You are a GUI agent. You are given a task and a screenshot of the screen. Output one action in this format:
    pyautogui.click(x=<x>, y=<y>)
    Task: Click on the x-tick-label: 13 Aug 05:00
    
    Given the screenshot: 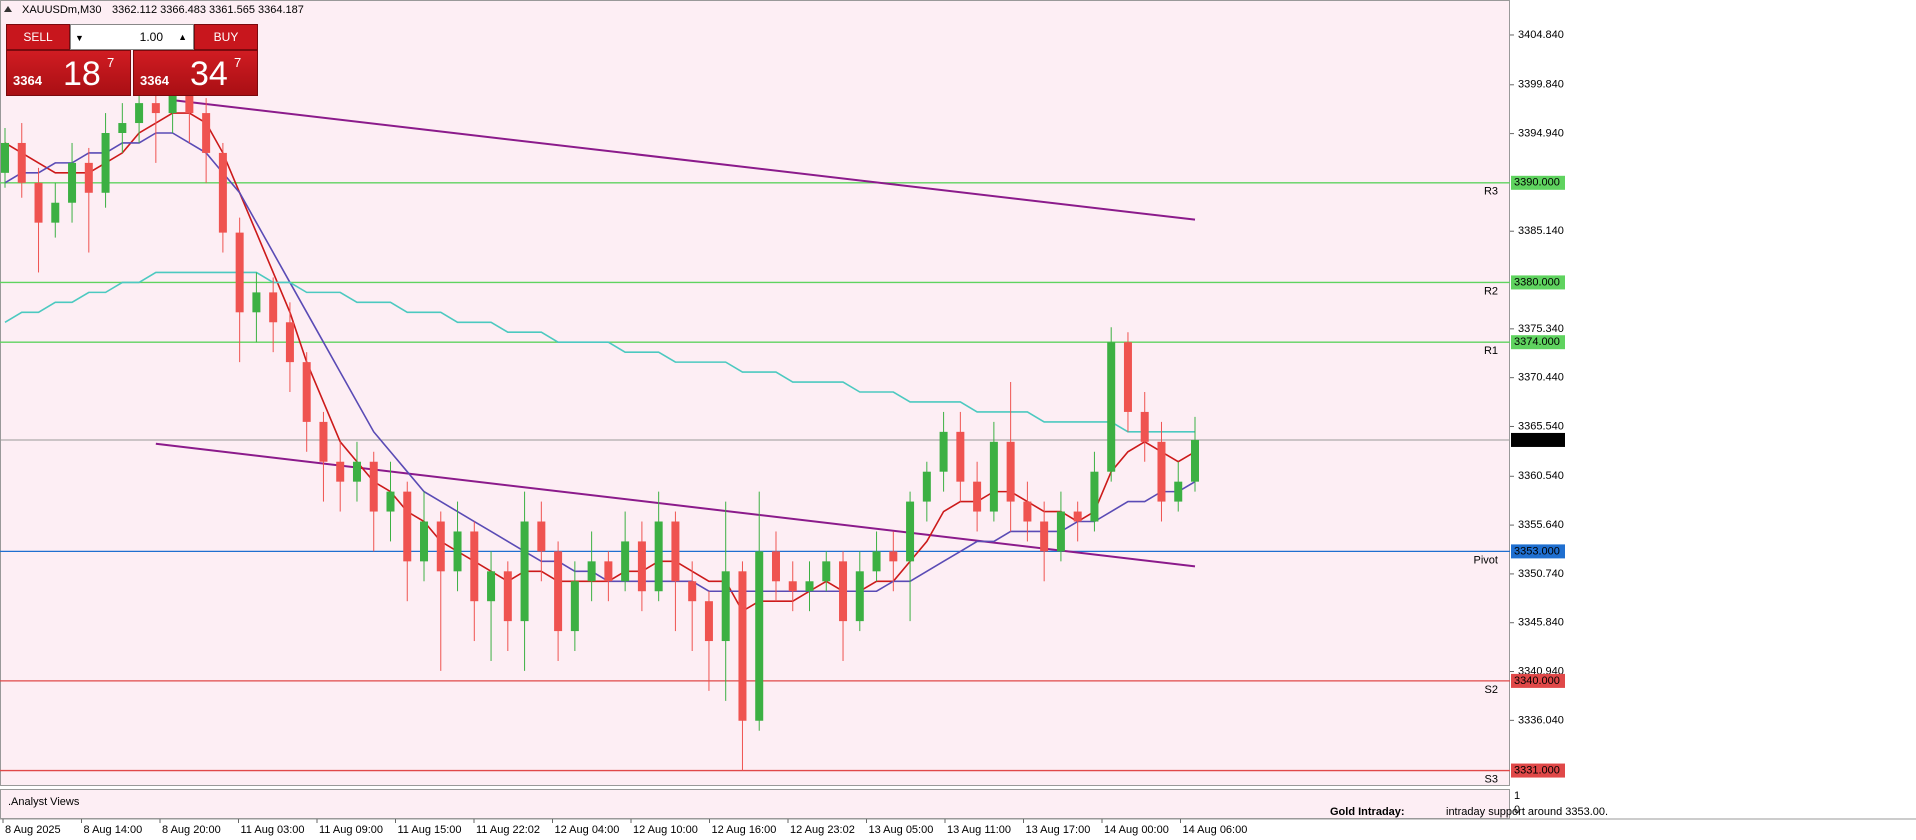 What is the action you would take?
    pyautogui.click(x=901, y=830)
    